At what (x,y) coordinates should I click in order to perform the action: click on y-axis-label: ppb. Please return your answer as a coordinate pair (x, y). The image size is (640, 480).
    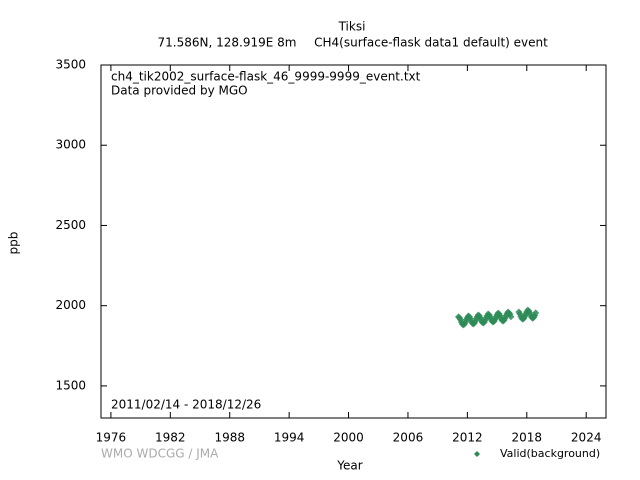
    Looking at the image, I should click on (14, 243).